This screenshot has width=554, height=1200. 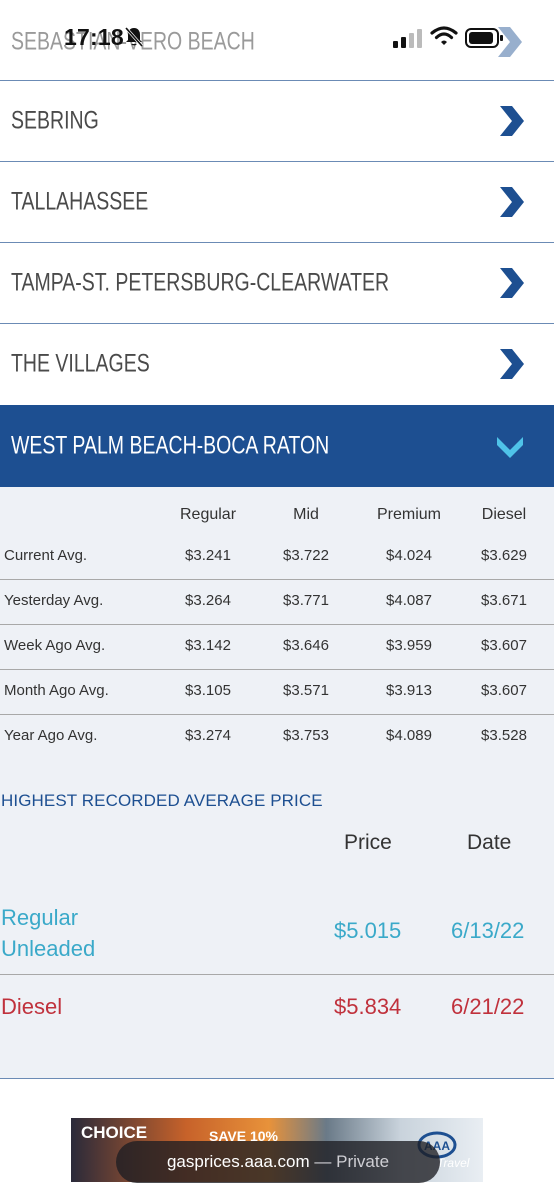 What do you see at coordinates (32, 1006) in the screenshot?
I see `fuel-label-diesel: Diesel` at bounding box center [32, 1006].